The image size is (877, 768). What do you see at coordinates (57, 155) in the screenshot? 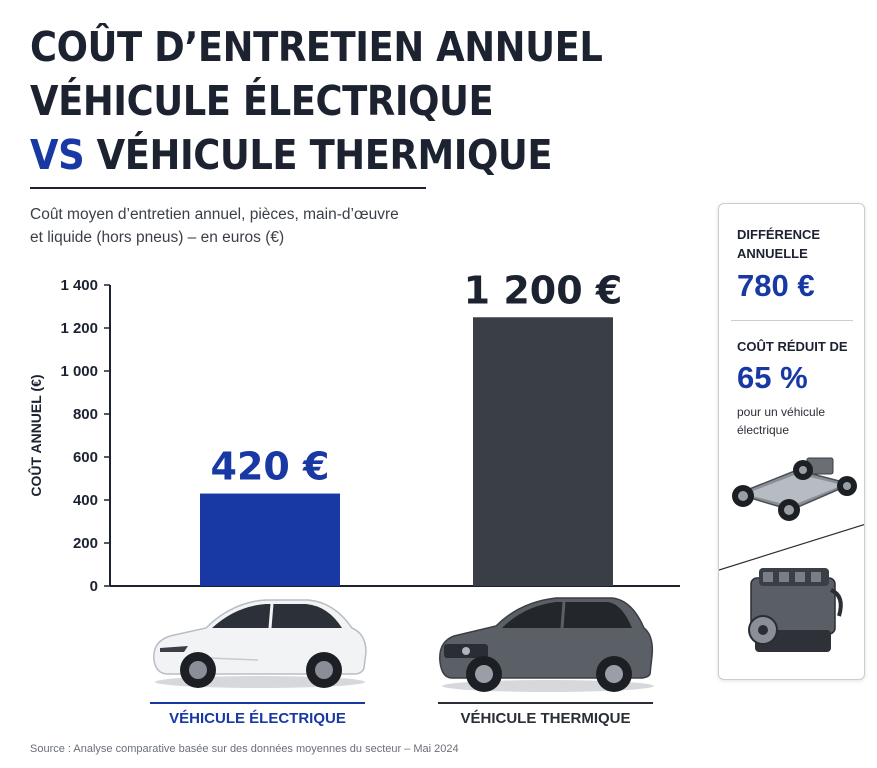
I see `title-vs: VS` at bounding box center [57, 155].